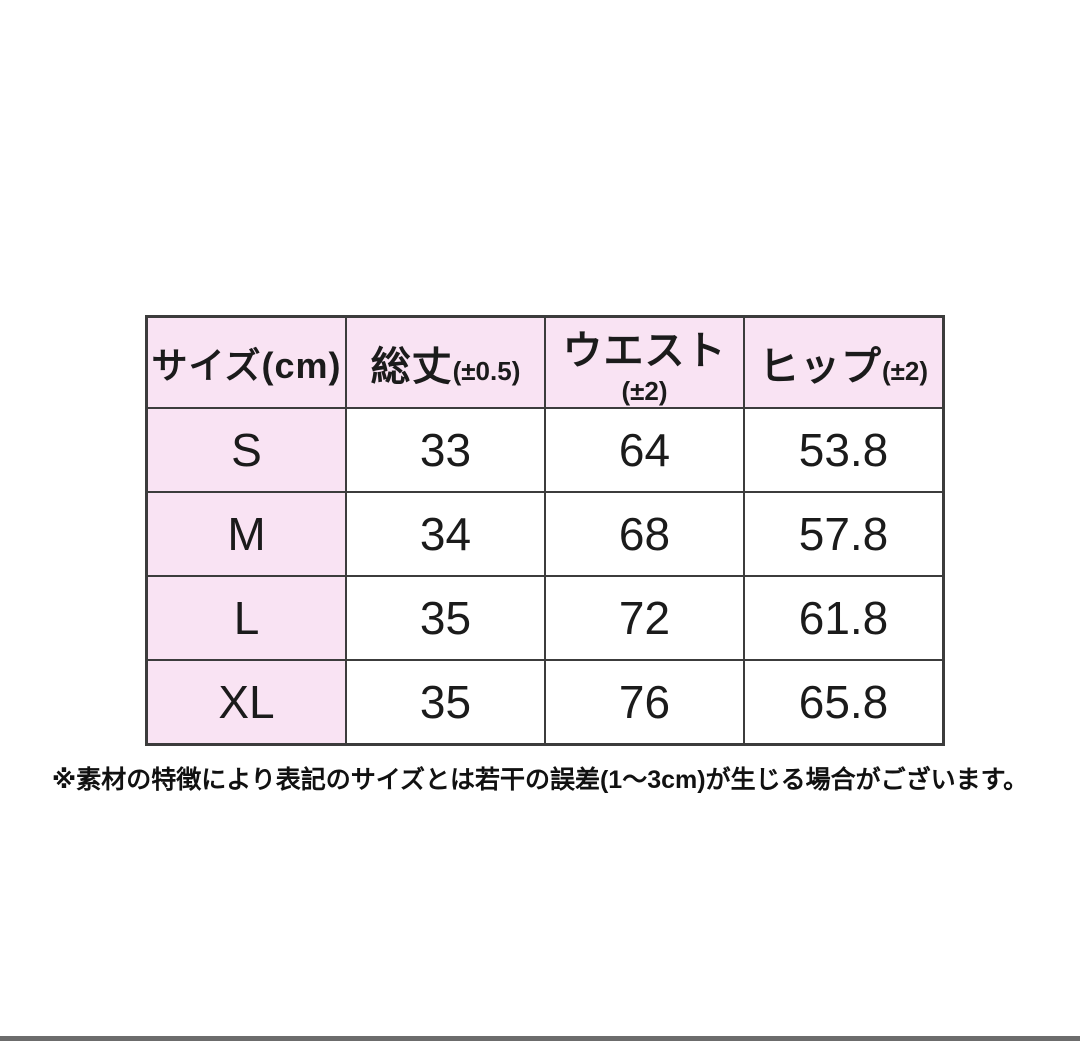  What do you see at coordinates (540, 1038) in the screenshot?
I see `bottom-divider-bar` at bounding box center [540, 1038].